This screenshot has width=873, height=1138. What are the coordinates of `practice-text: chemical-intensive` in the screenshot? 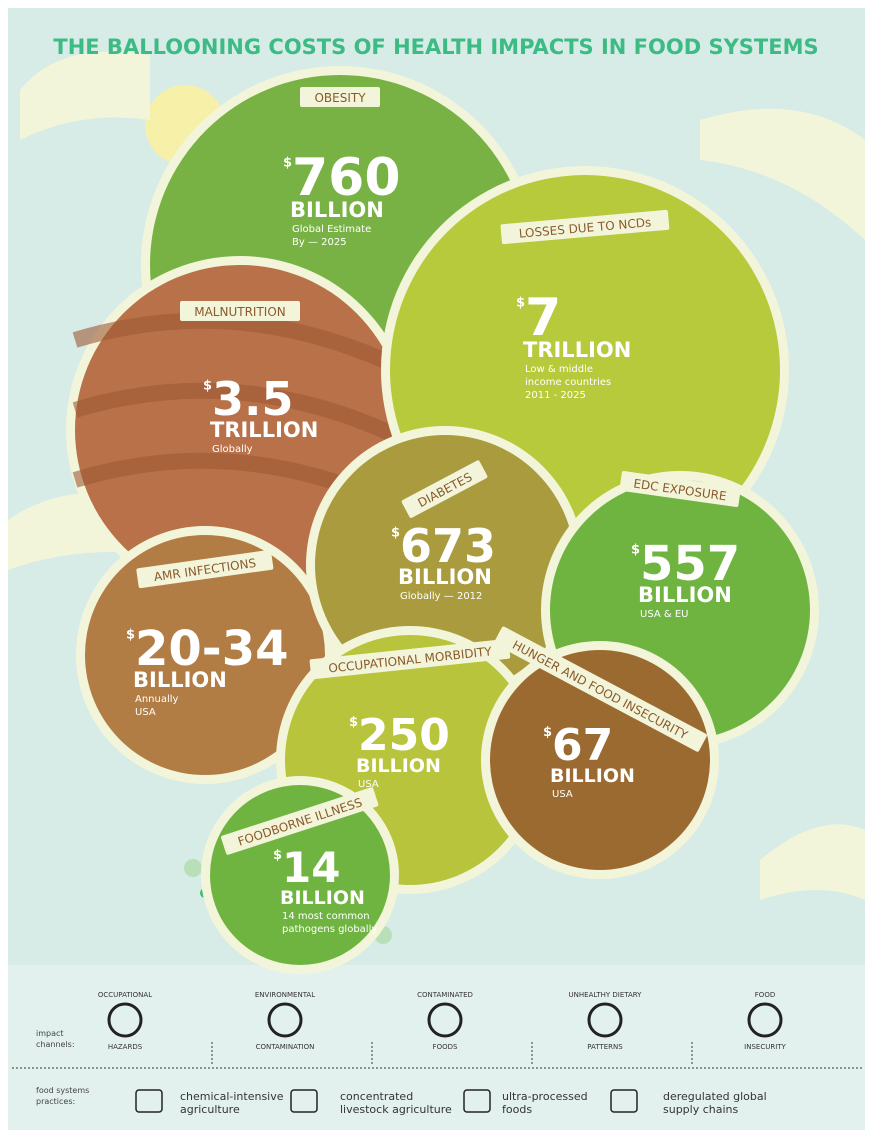 It's located at (232, 1096).